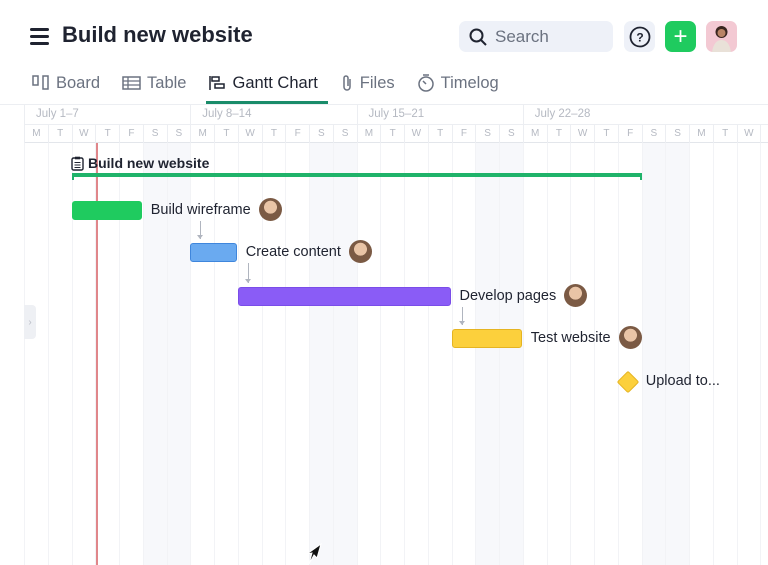 The width and height of the screenshot is (768, 565). Describe the element at coordinates (149, 163) in the screenshot. I see `project-name: Build new website` at that location.